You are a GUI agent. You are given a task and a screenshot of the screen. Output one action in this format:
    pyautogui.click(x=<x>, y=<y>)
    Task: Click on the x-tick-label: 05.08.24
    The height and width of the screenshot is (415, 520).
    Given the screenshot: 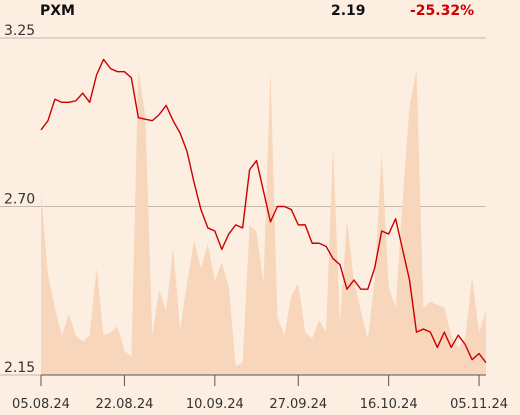 What is the action you would take?
    pyautogui.click(x=41, y=404)
    